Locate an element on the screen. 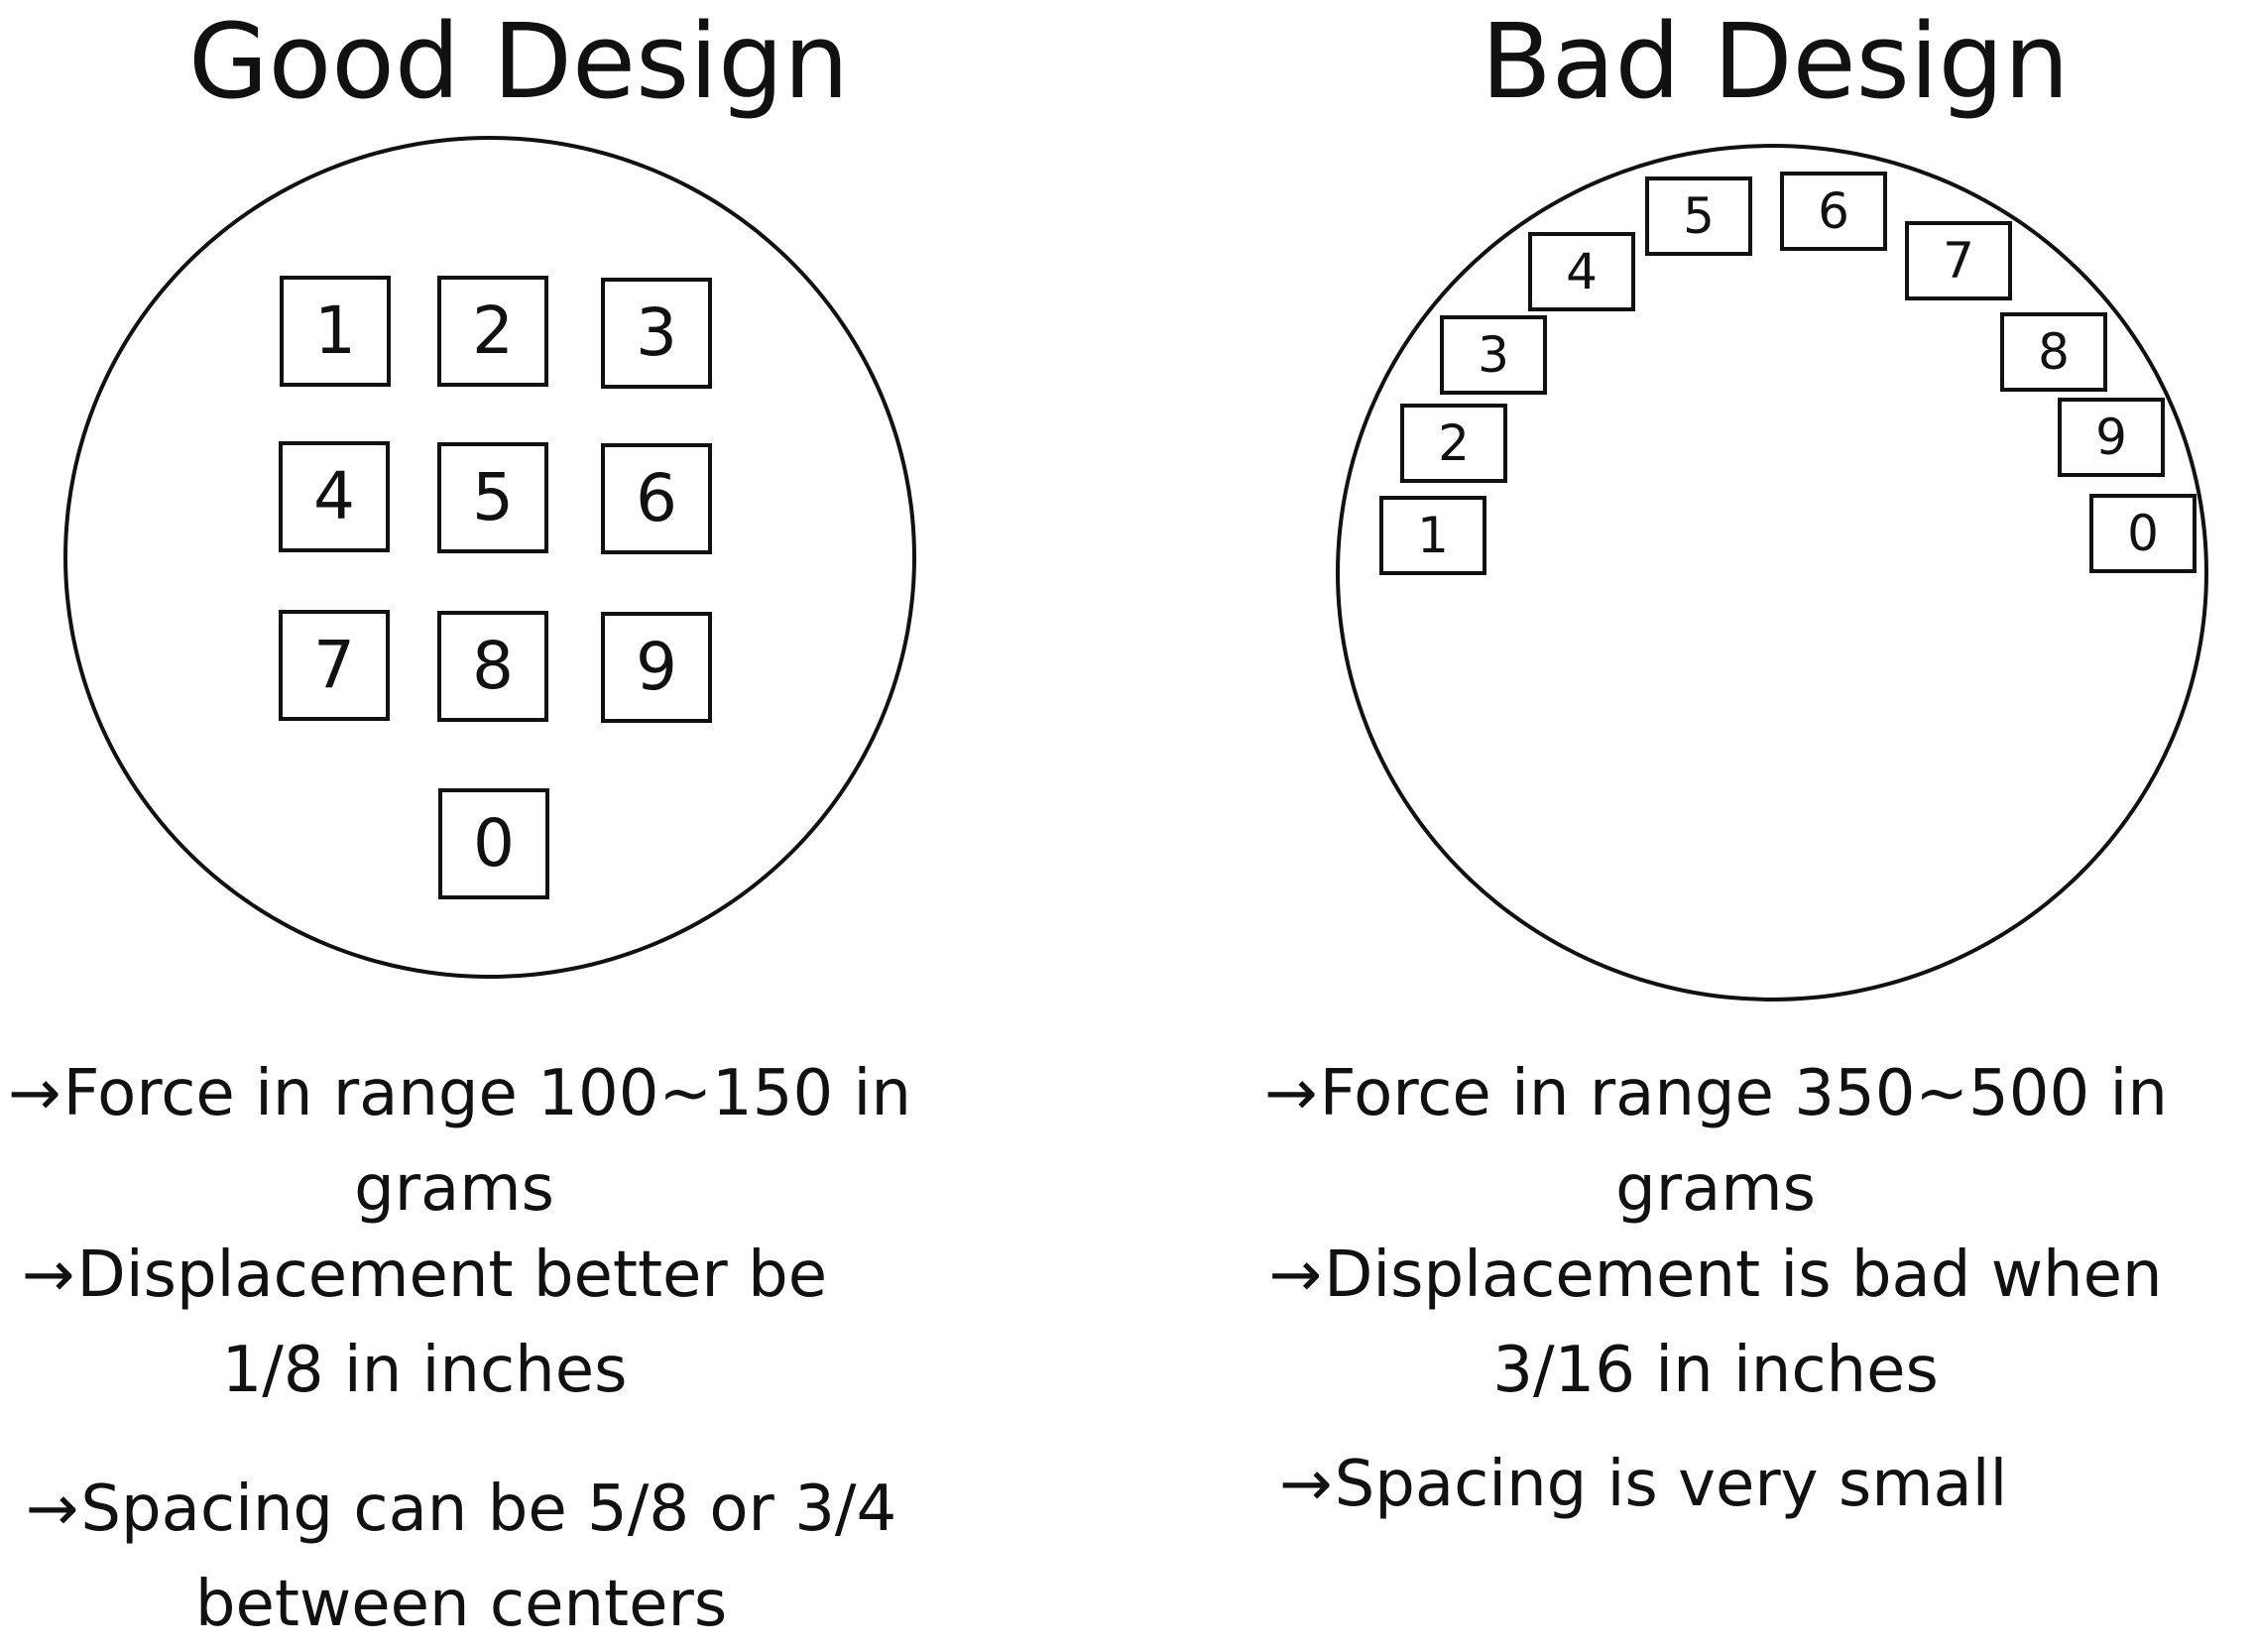 The height and width of the screenshot is (1652, 2257). bad-note-force-line1: →Force in range 350~500 in is located at coordinates (1715, 1093).